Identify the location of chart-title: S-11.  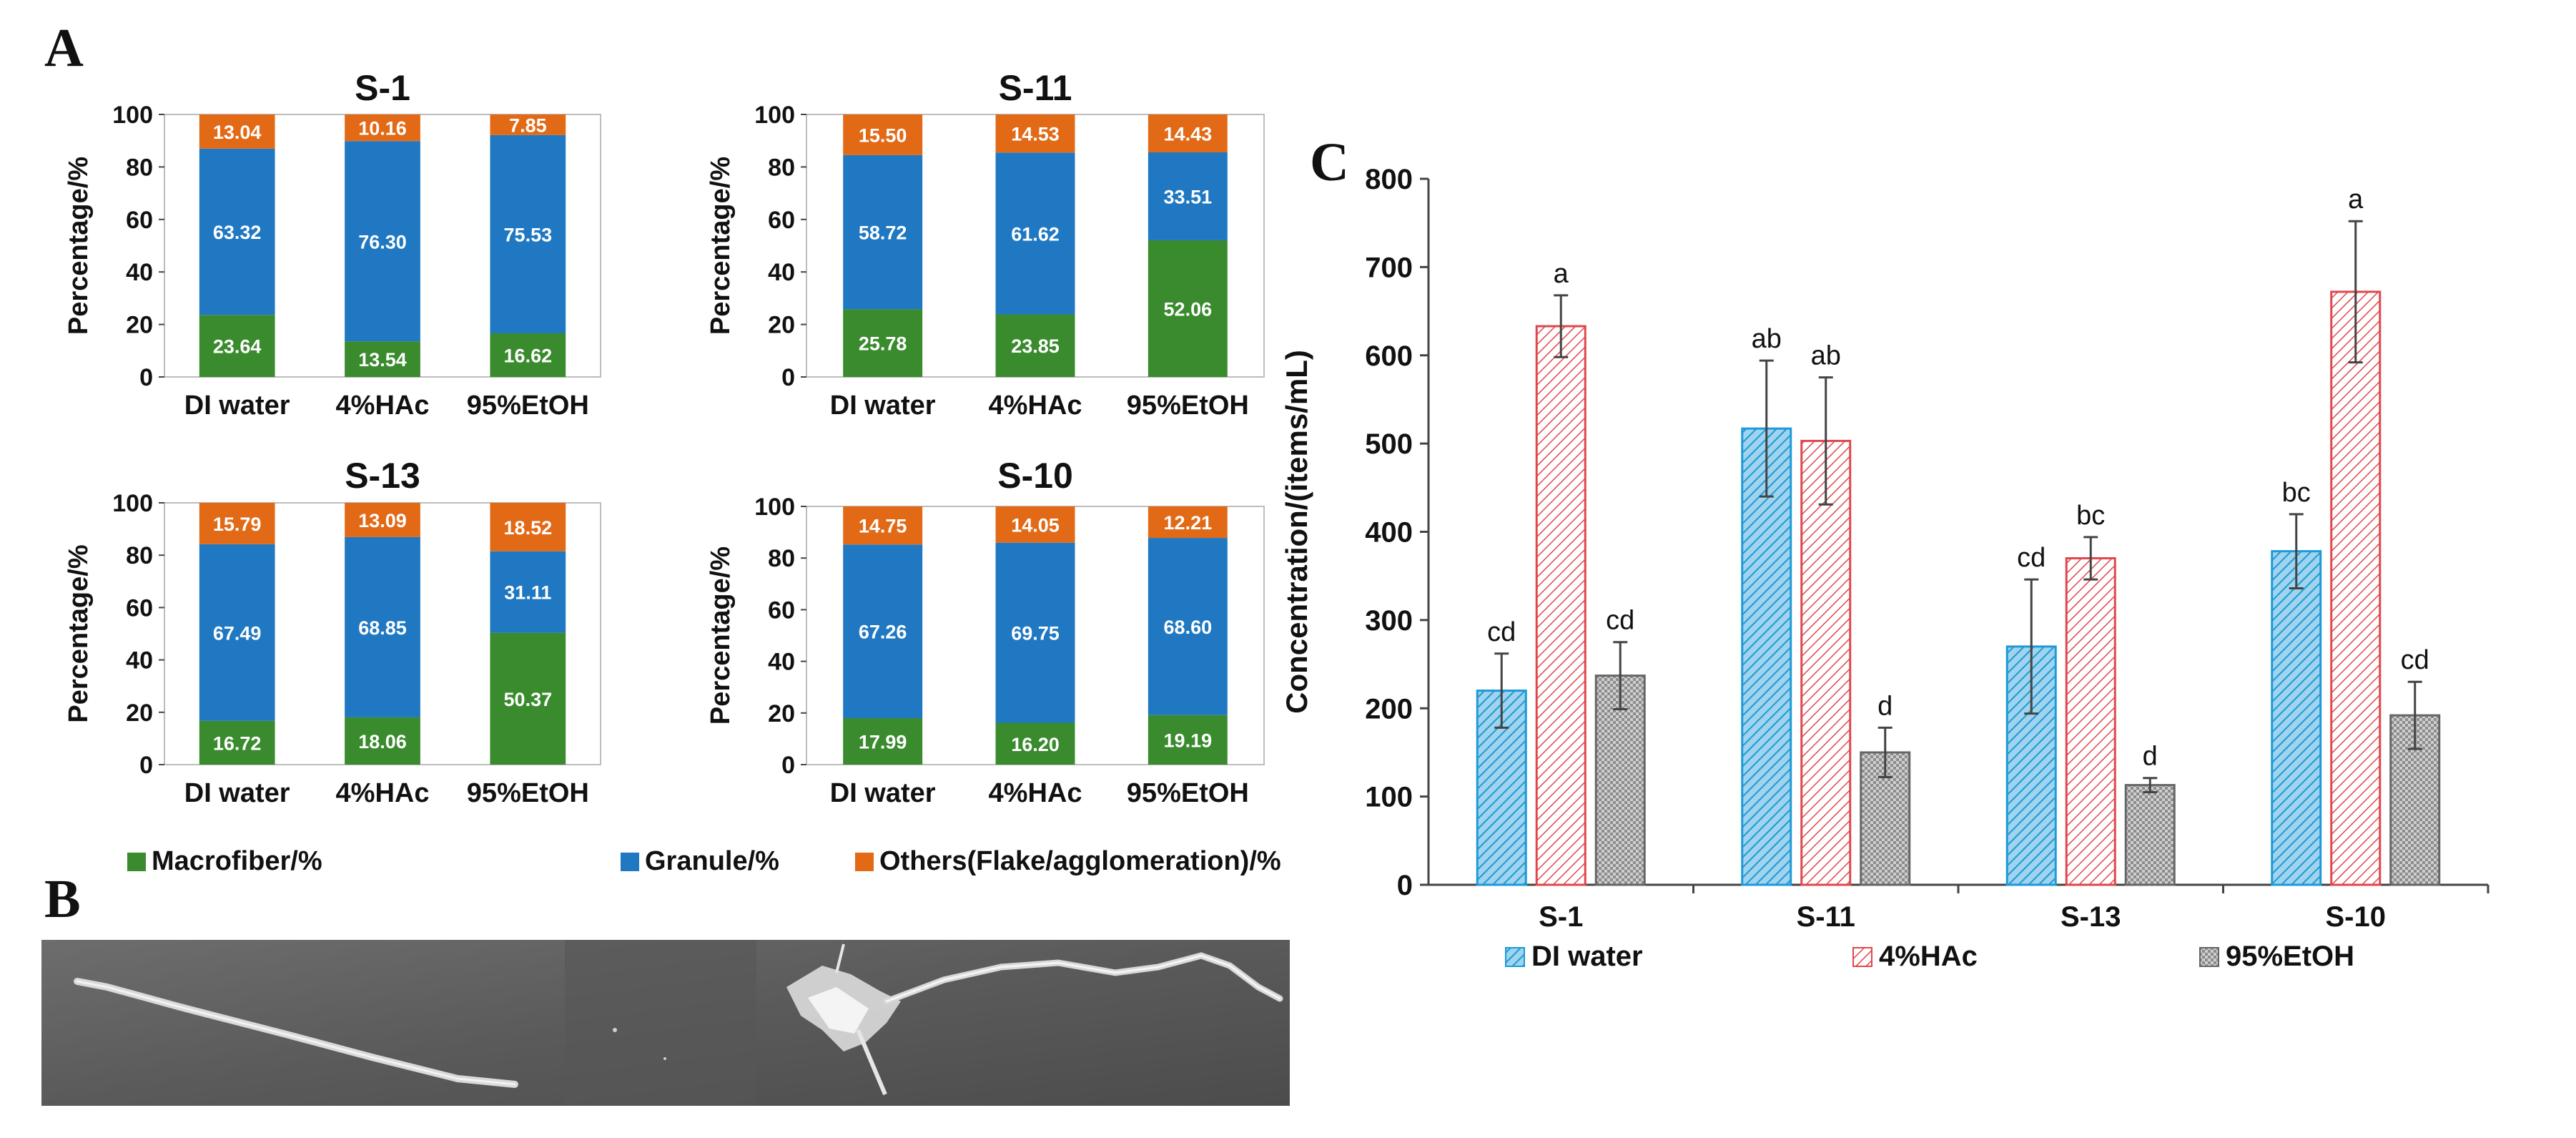
(1035, 88).